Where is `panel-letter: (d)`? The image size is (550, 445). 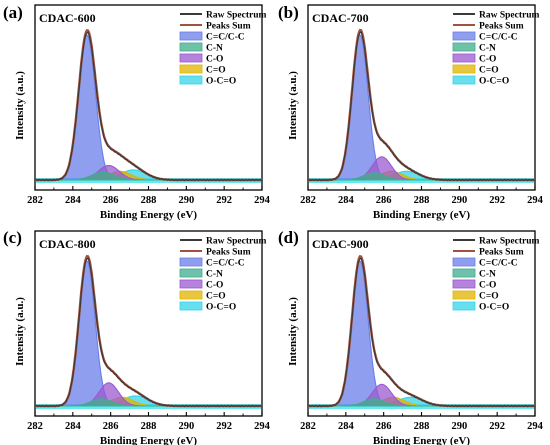
panel-letter: (d) is located at coordinates (288, 237).